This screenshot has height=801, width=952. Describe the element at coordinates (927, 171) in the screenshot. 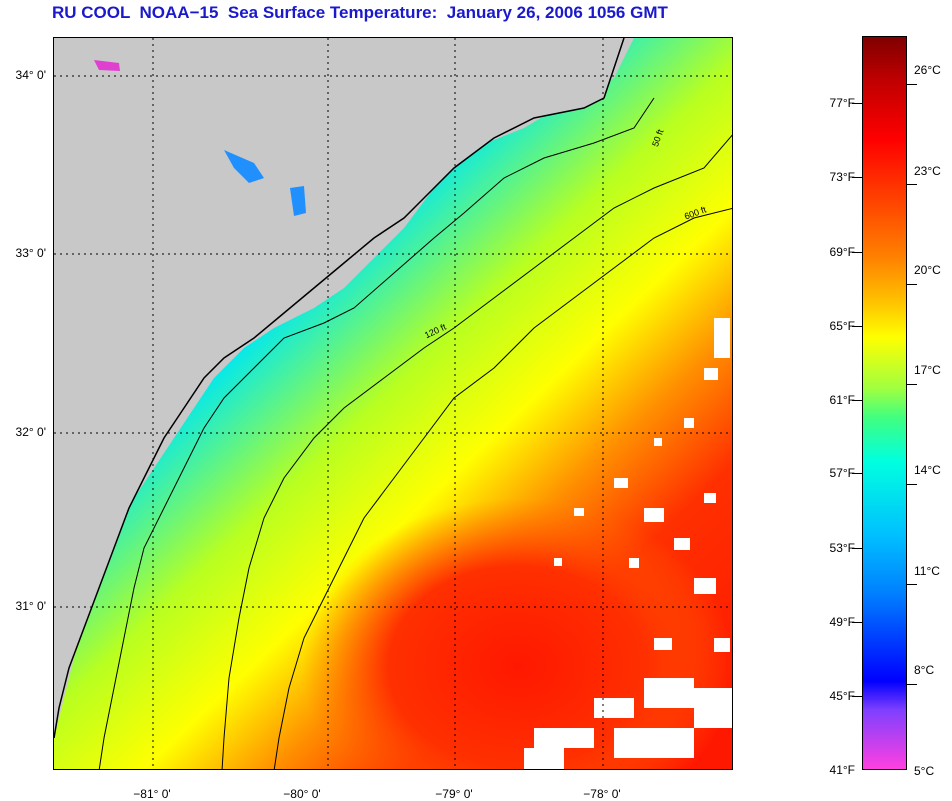

I see `legend-c-label: 23°C` at that location.